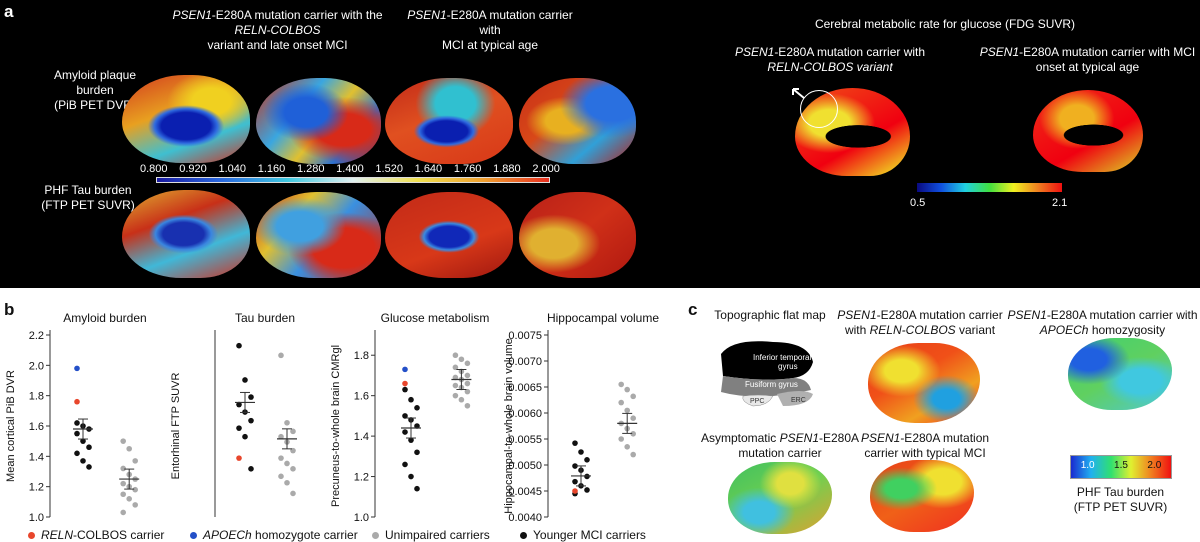  I want to click on y-tick-label: 2.0, so click(36, 366).